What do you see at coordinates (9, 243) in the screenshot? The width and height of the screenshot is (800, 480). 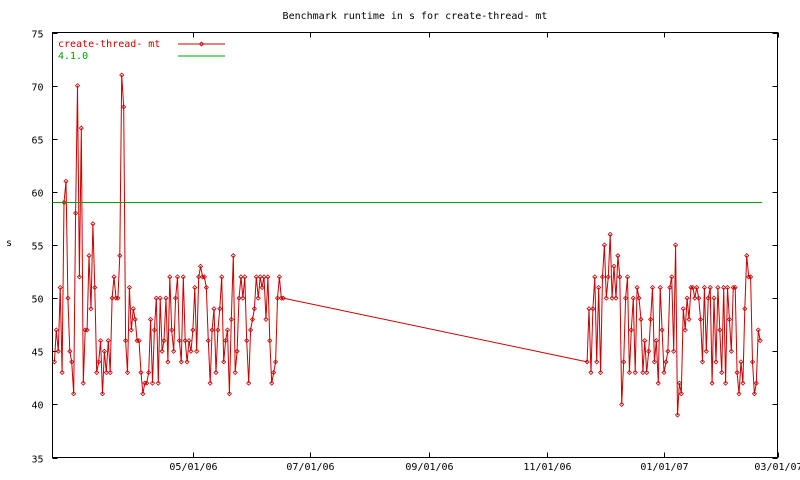 I see `y-axis-label: s` at bounding box center [9, 243].